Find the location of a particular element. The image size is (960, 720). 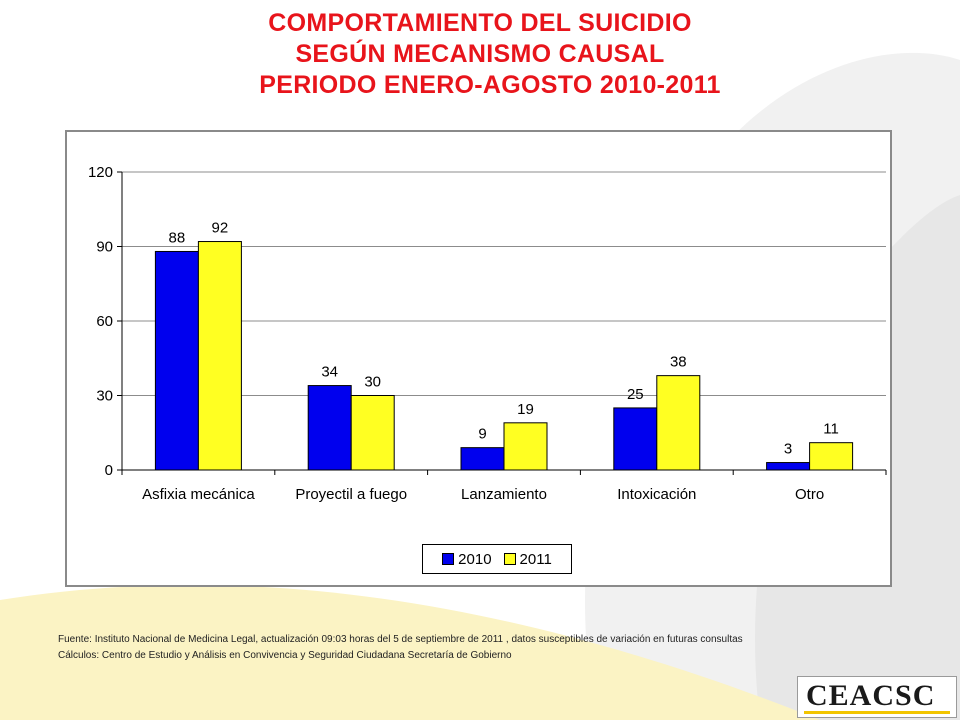

title-line-2: SEGÚN MECANISMO CAUSAL is located at coordinates (480, 54).